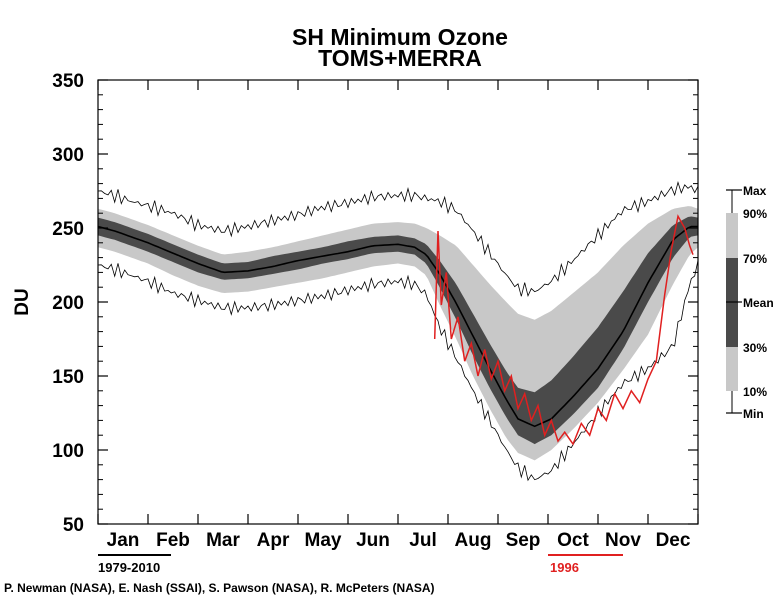 The width and height of the screenshot is (776, 598). I want to click on legend: Max 90% 70% Mean 30% 10% Min, so click(750, 302).